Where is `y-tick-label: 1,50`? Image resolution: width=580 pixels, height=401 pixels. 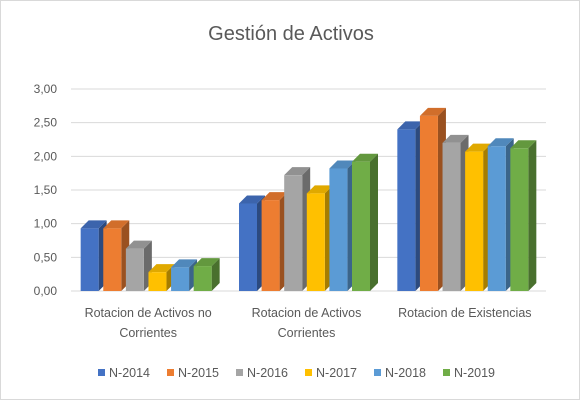
y-tick-label: 1,50 is located at coordinates (46, 190).